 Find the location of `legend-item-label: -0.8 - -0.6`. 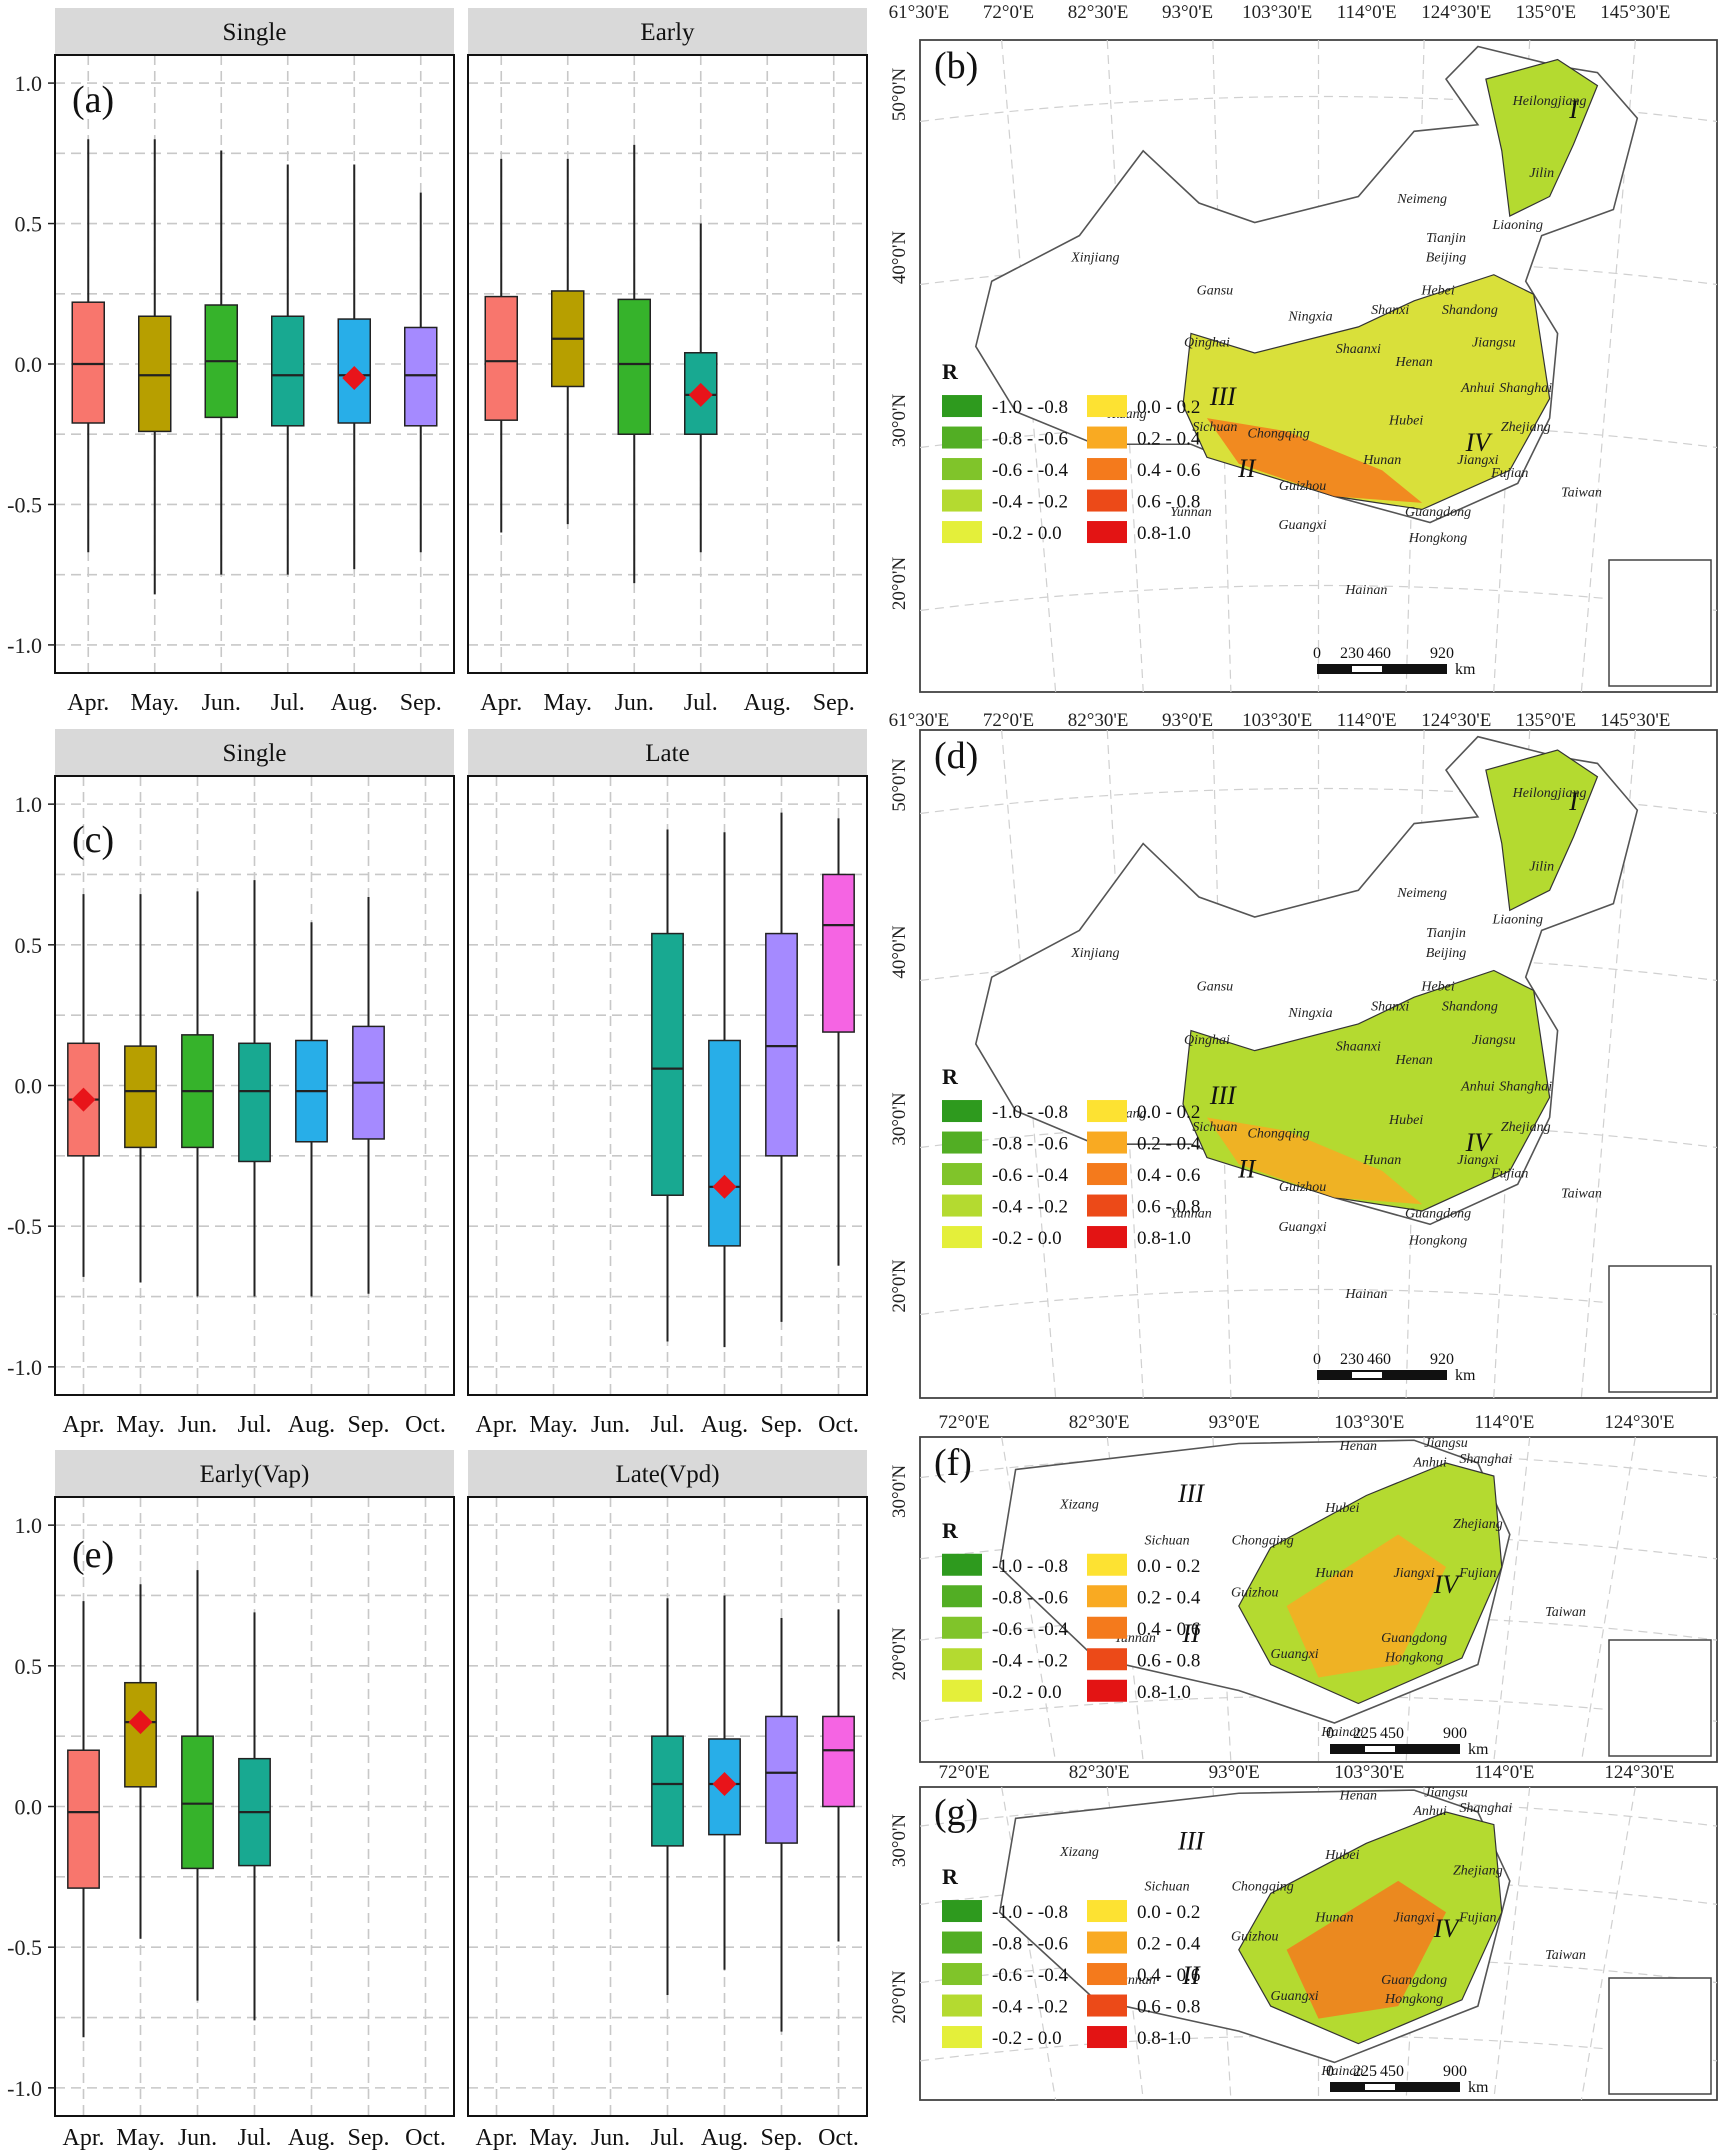

legend-item-label: -0.8 - -0.6 is located at coordinates (1030, 1944).